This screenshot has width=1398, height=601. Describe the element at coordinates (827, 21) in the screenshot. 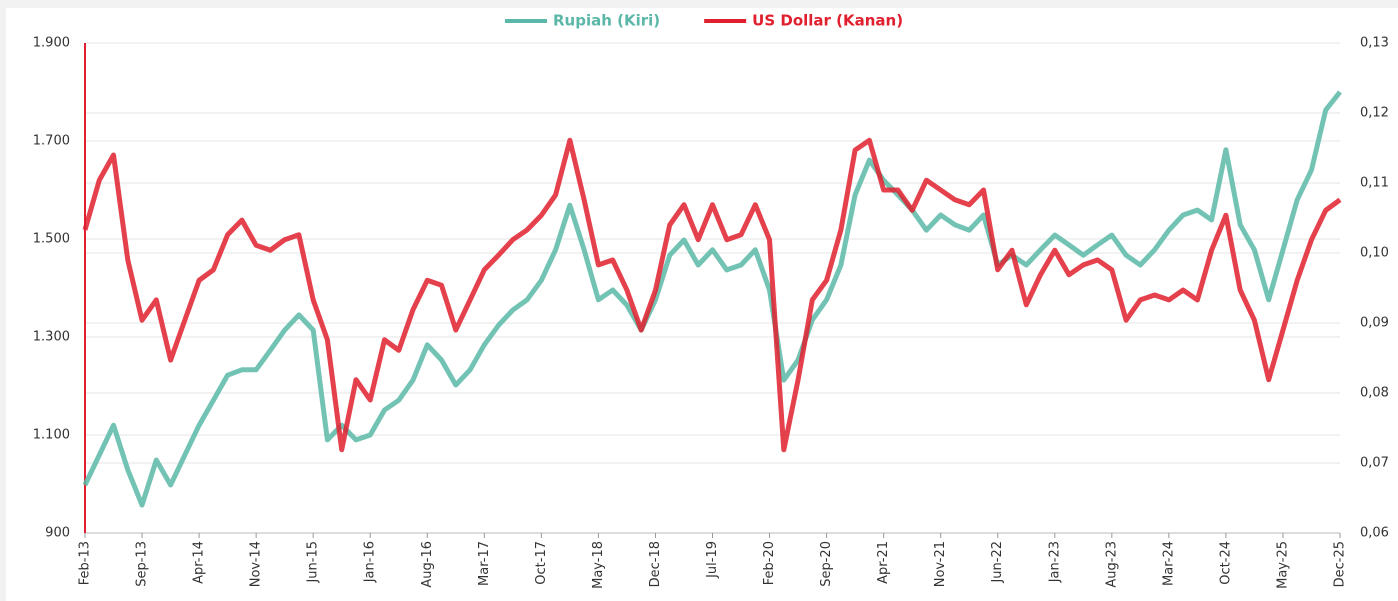

I see `legend-label: US Dollar (Kanan)` at that location.